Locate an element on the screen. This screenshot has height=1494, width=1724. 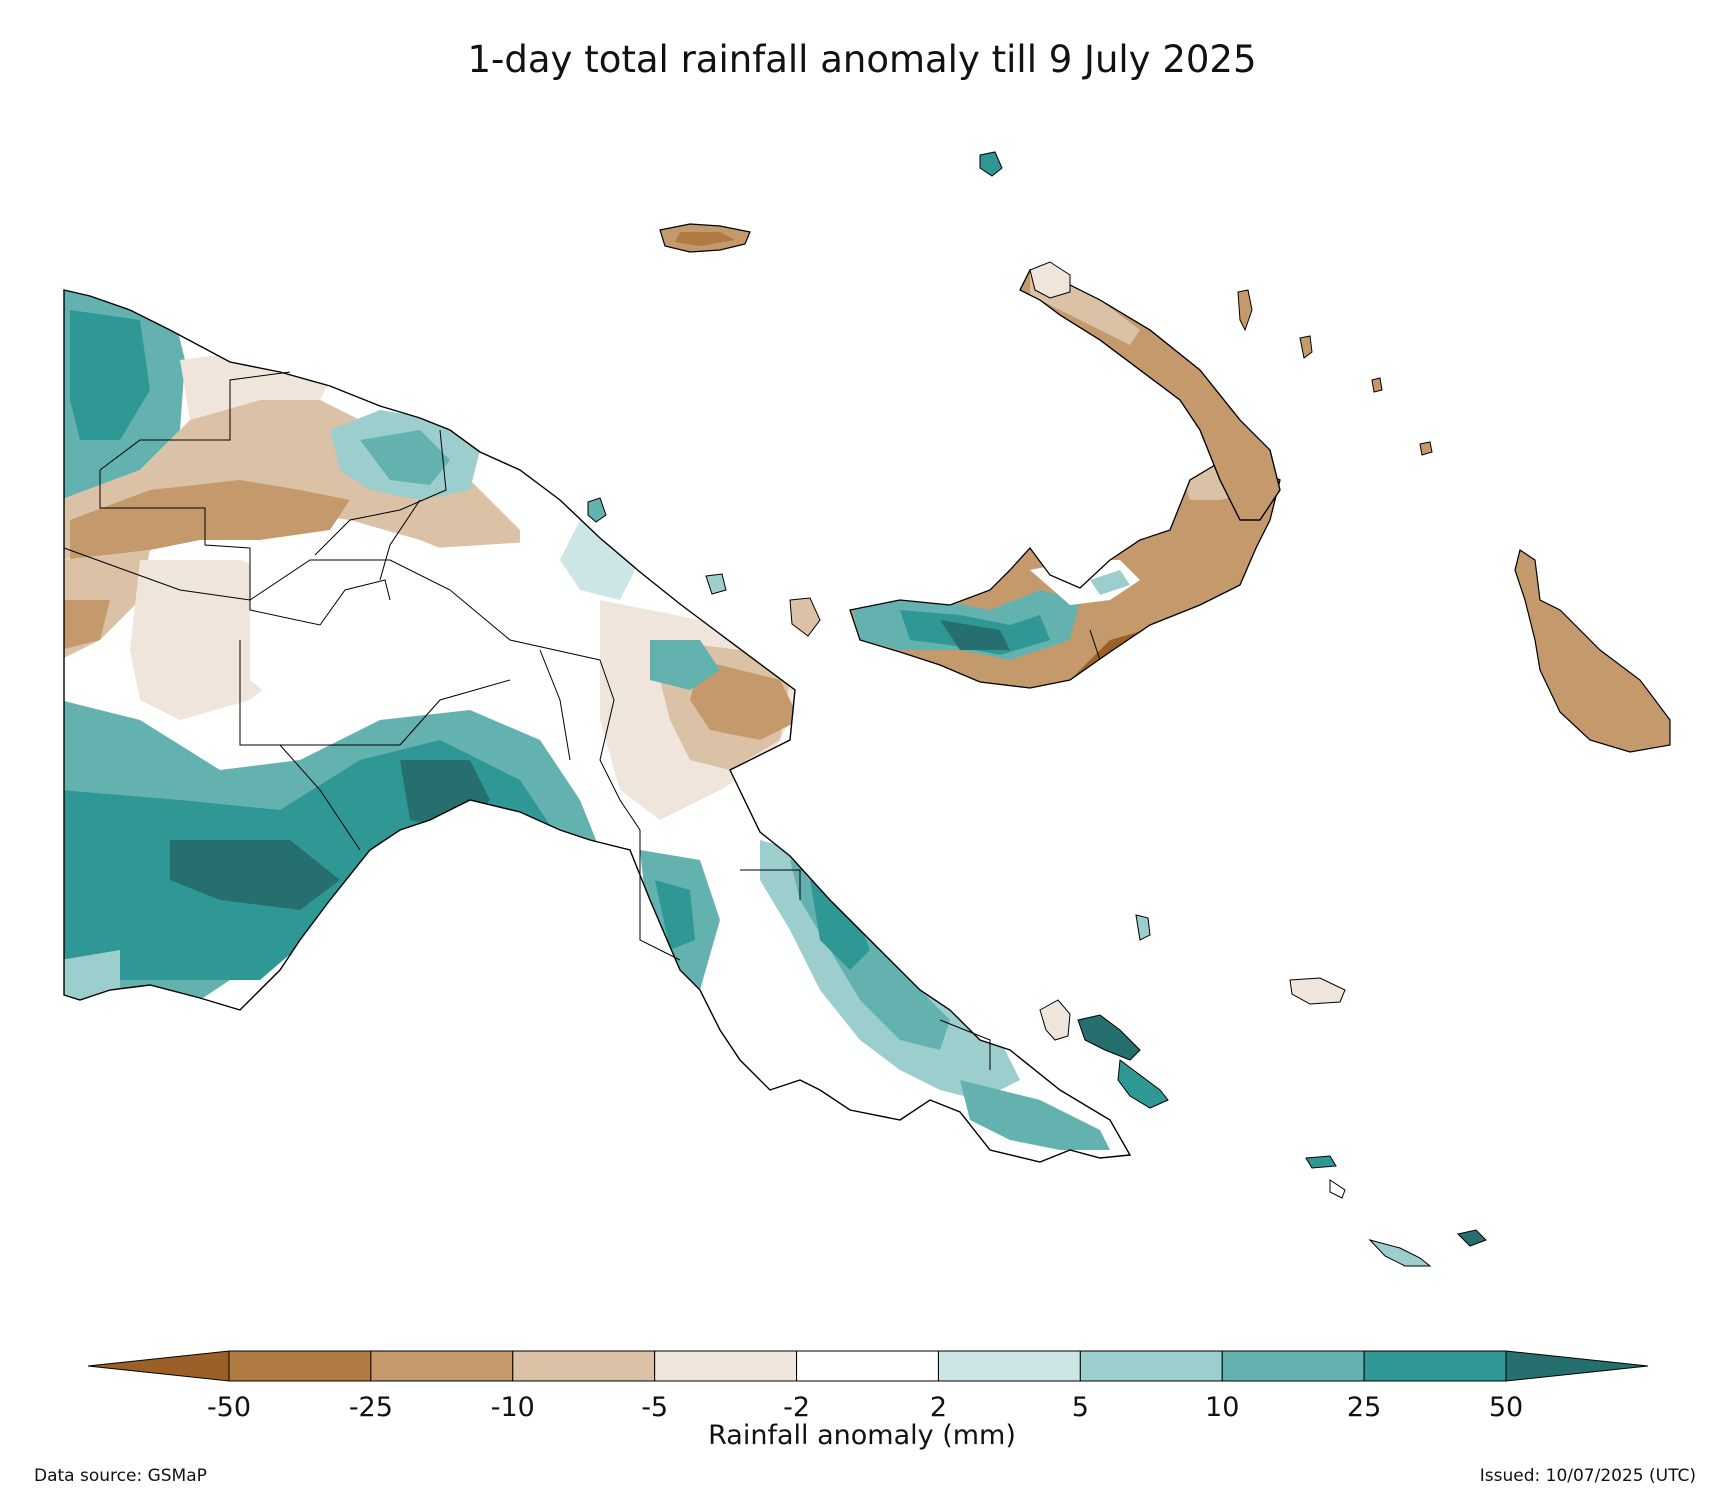
colorbar-extend-low is located at coordinates (158, 1366).